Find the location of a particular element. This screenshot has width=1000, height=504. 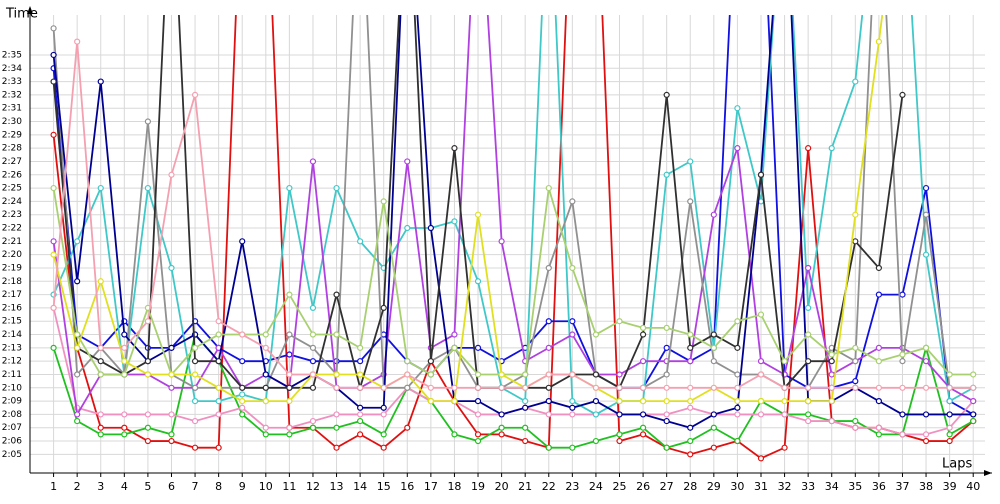

x-tick-label: 2 is located at coordinates (77, 486).